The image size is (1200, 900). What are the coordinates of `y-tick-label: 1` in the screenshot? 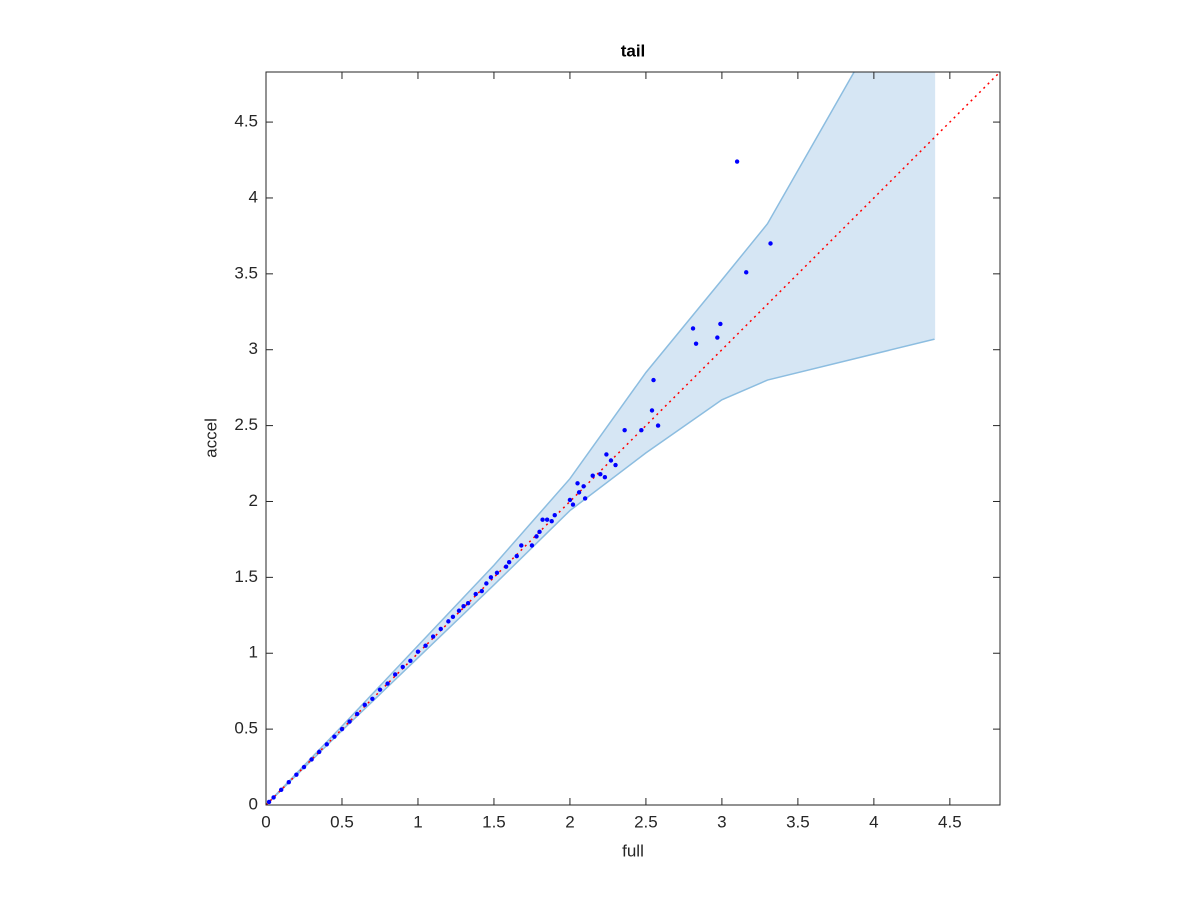 It's located at (253, 652).